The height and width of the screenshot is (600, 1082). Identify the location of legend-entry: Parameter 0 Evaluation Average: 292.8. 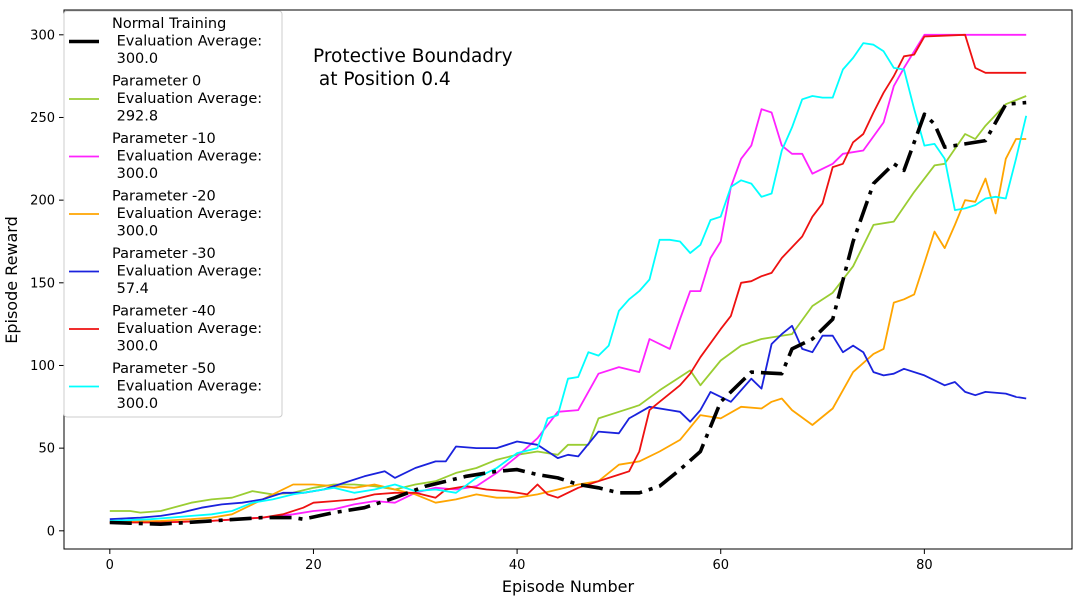
(187, 99).